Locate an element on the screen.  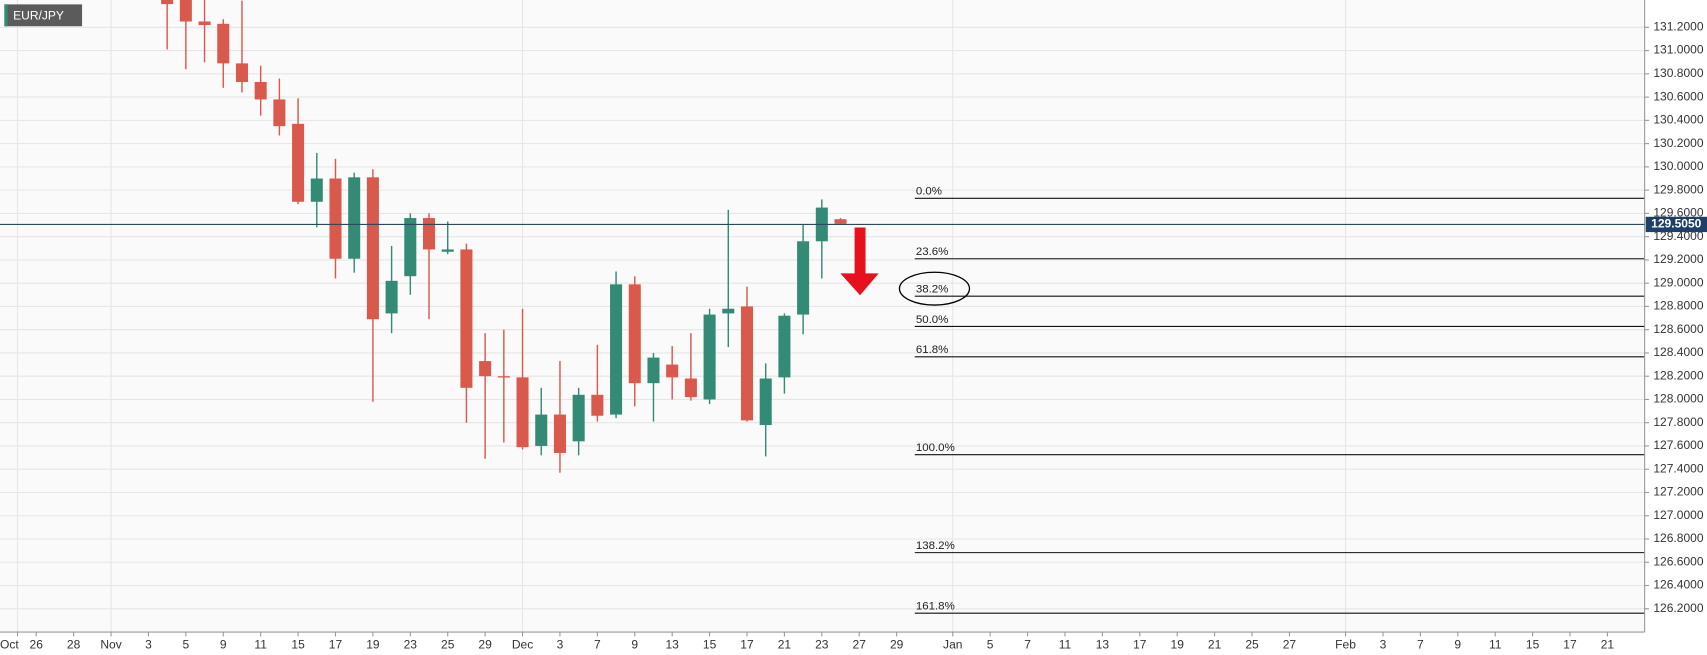
fib-label: 161.8% is located at coordinates (935, 607).